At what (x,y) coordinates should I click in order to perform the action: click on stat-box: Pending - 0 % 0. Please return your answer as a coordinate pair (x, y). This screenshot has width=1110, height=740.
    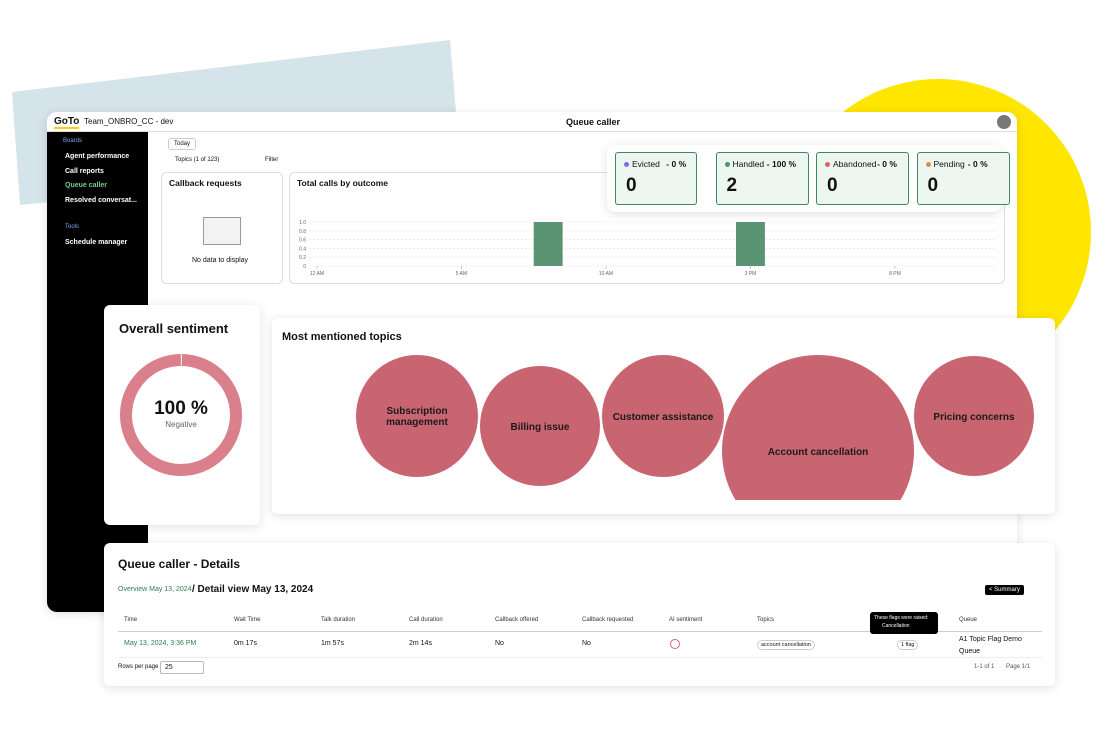
    Looking at the image, I should click on (963, 178).